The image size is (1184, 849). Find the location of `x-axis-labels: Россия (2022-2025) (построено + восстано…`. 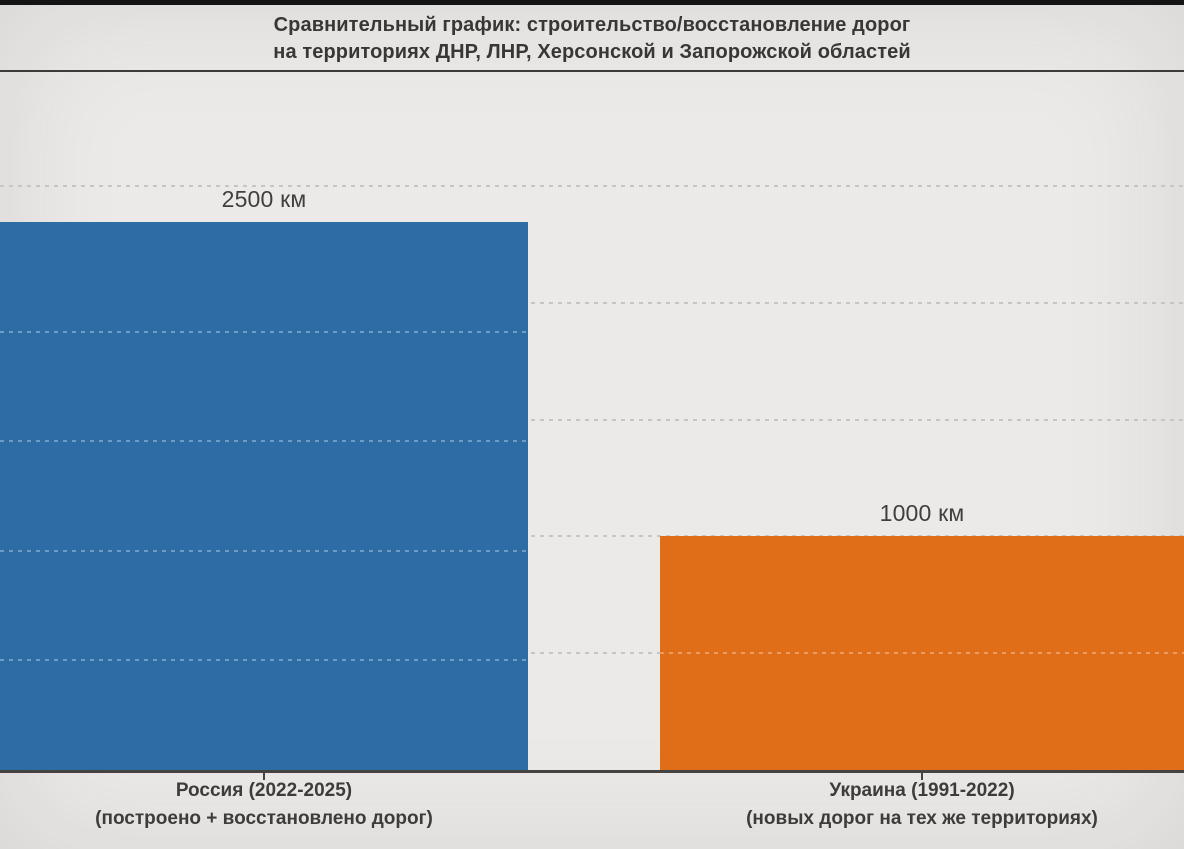

x-axis-labels: Россия (2022-2025) (построено + восстано… is located at coordinates (592, 806).